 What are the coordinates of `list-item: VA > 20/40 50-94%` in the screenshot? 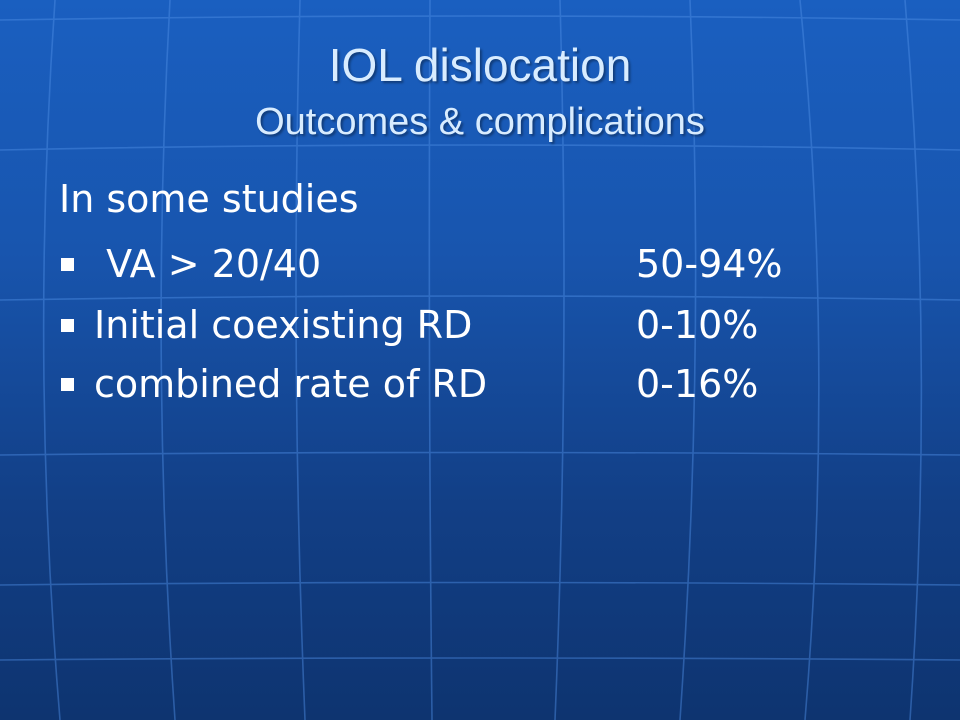 It's located at (459, 264).